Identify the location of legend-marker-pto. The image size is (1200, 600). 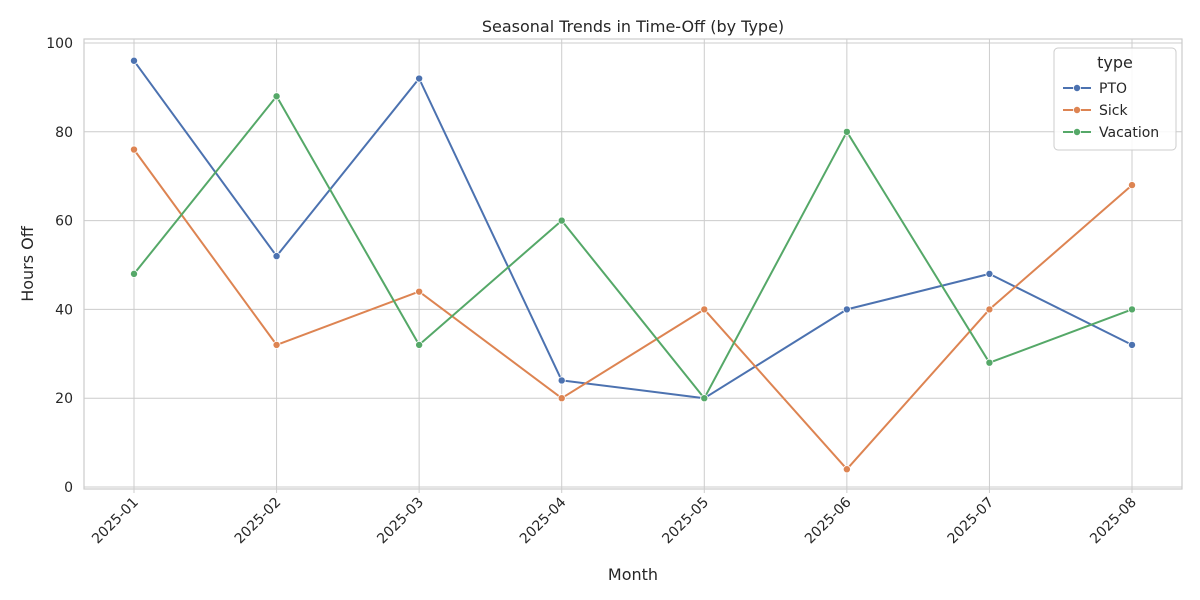
(1077, 88).